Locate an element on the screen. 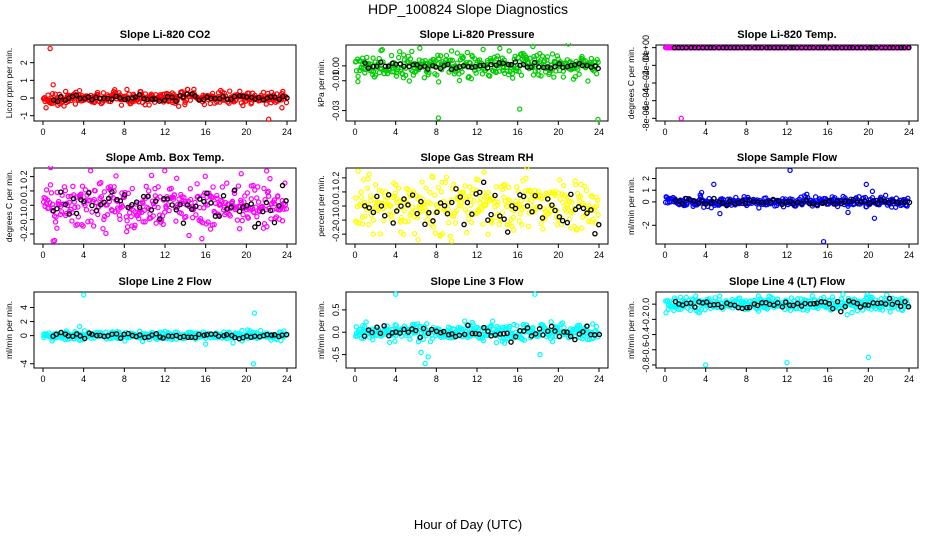 The width and height of the screenshot is (936, 540). y-tick-label: 0.1 is located at coordinates (24, 191).